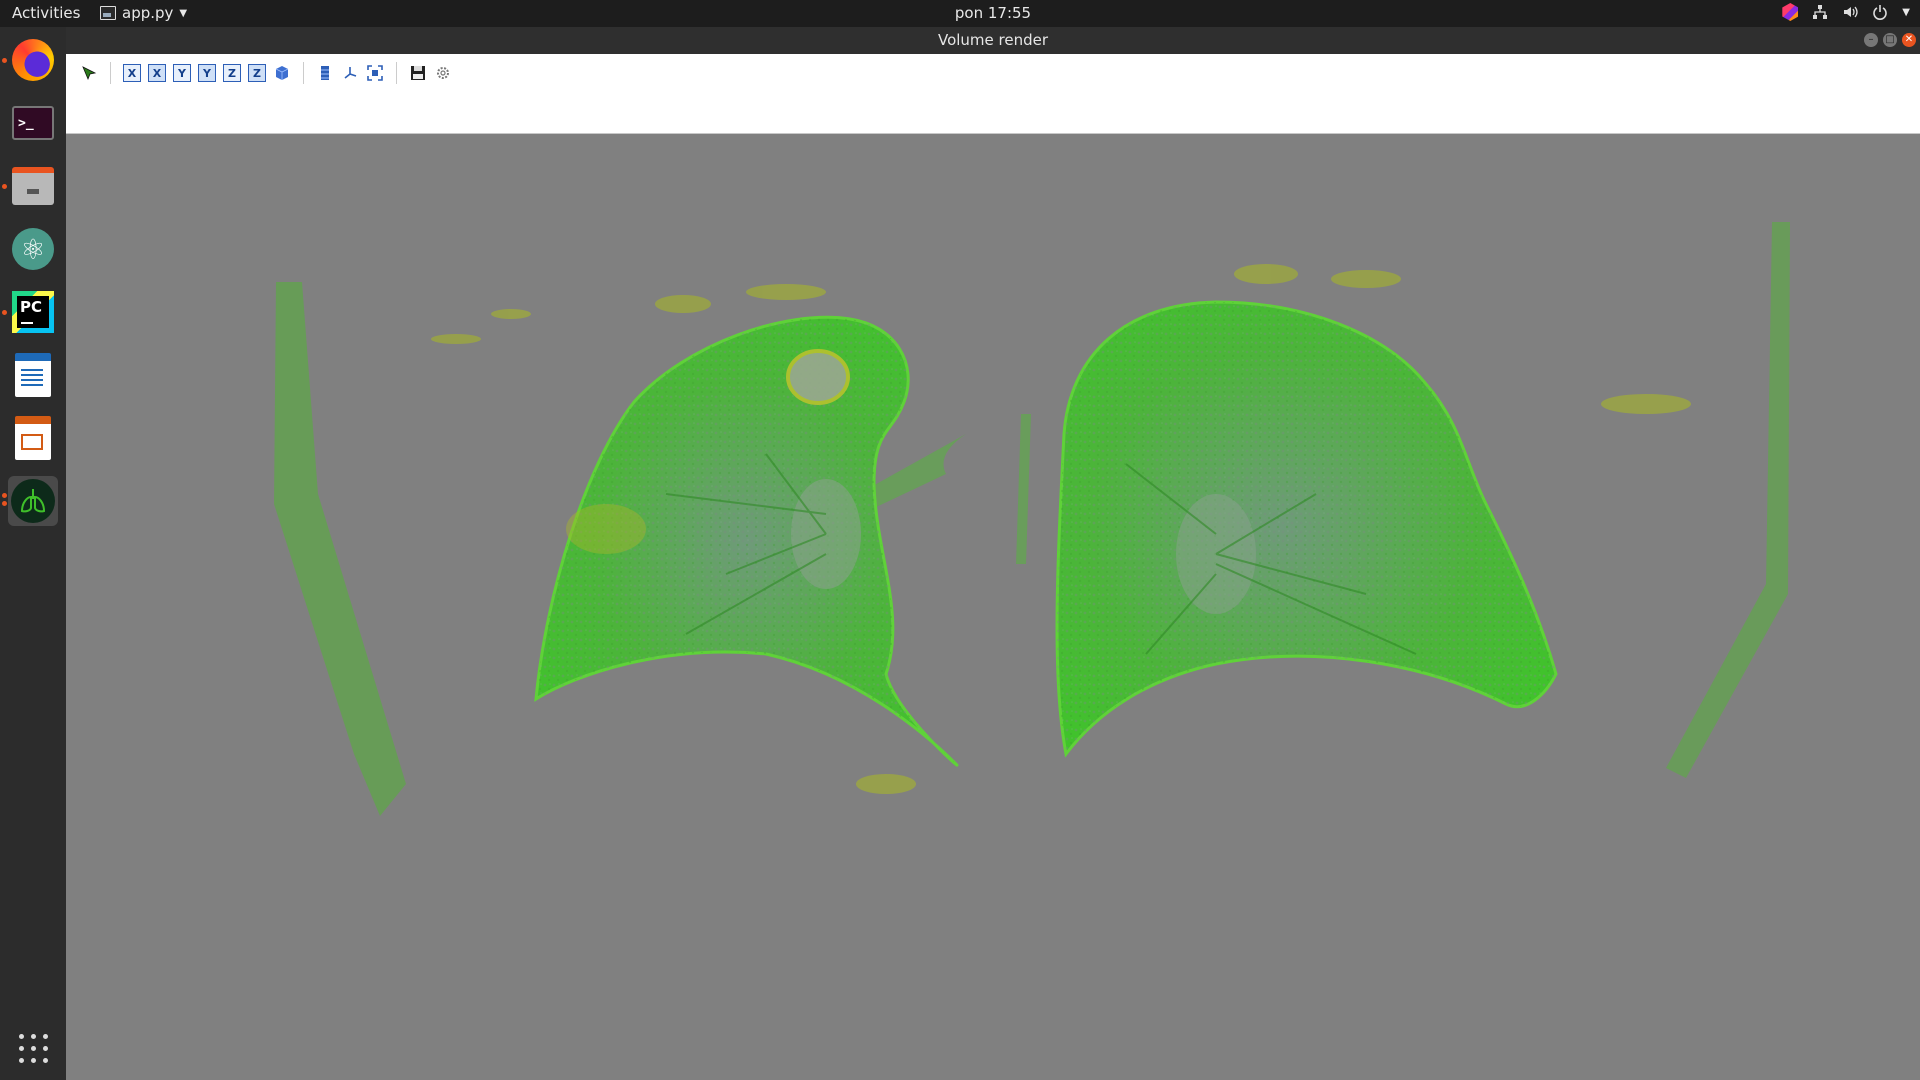  I want to click on lesion, so click(818, 377).